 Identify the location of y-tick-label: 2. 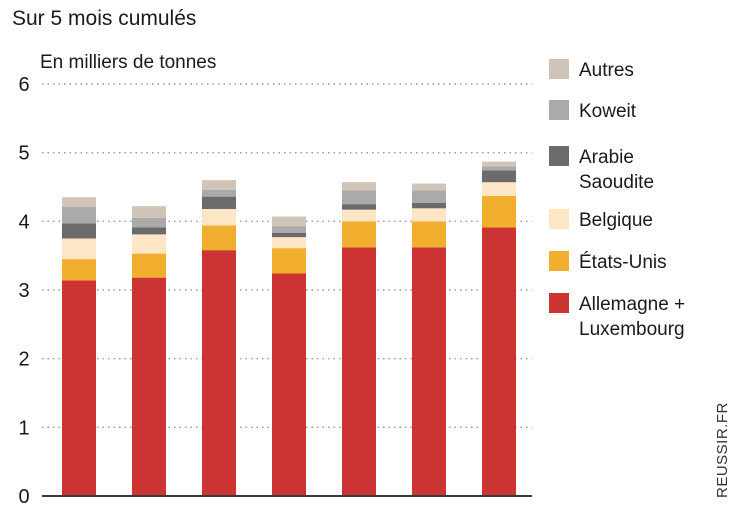
(23, 360).